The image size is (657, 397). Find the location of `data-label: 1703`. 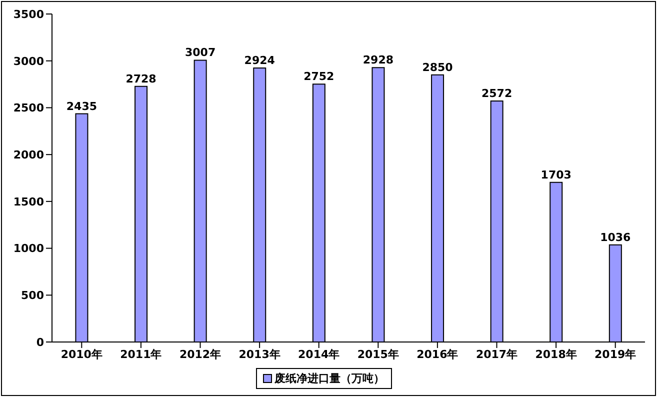

data-label: 1703 is located at coordinates (556, 175).